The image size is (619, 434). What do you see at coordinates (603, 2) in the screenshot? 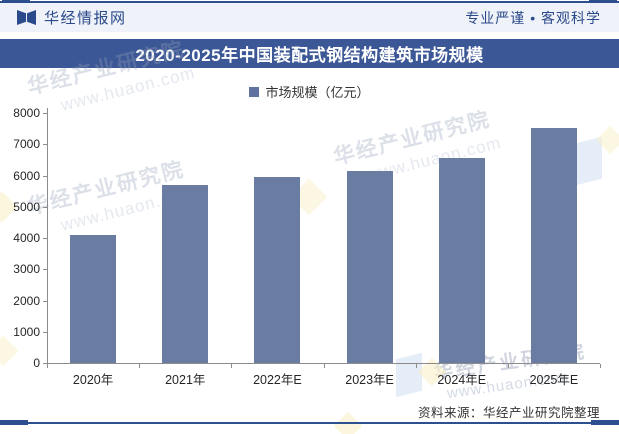
I see `top-border-cap-right` at bounding box center [603, 2].